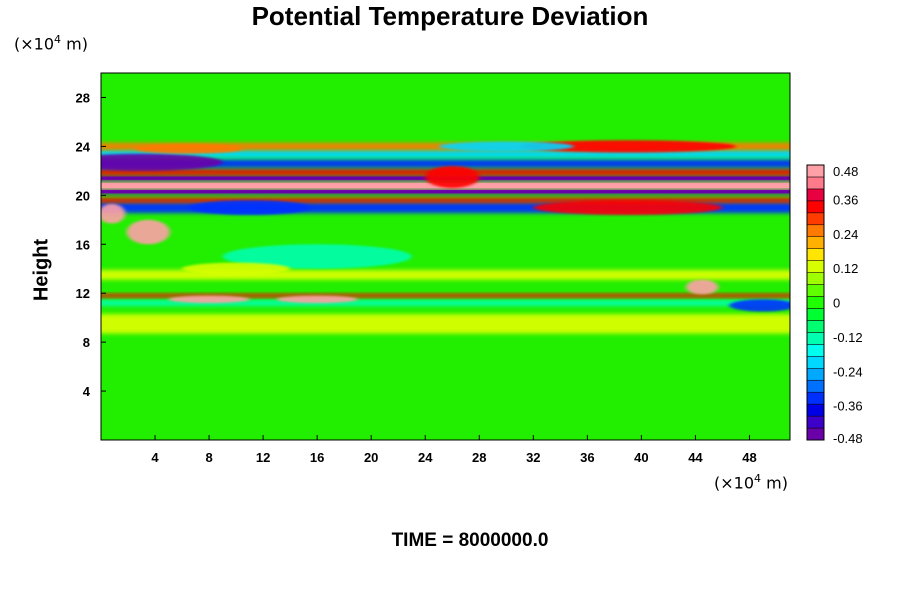  I want to click on y-unit-exponent: 4, so click(58, 39).